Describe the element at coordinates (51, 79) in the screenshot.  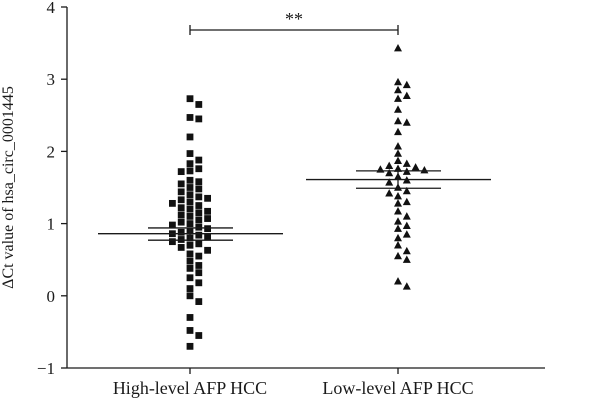
I see `y-tick-label: 3` at that location.